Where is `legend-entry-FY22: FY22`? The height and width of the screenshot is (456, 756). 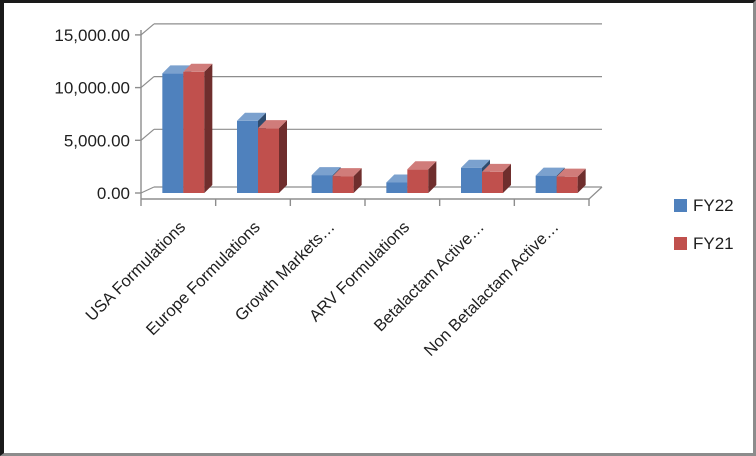
legend-entry-FY22: FY22 is located at coordinates (704, 205).